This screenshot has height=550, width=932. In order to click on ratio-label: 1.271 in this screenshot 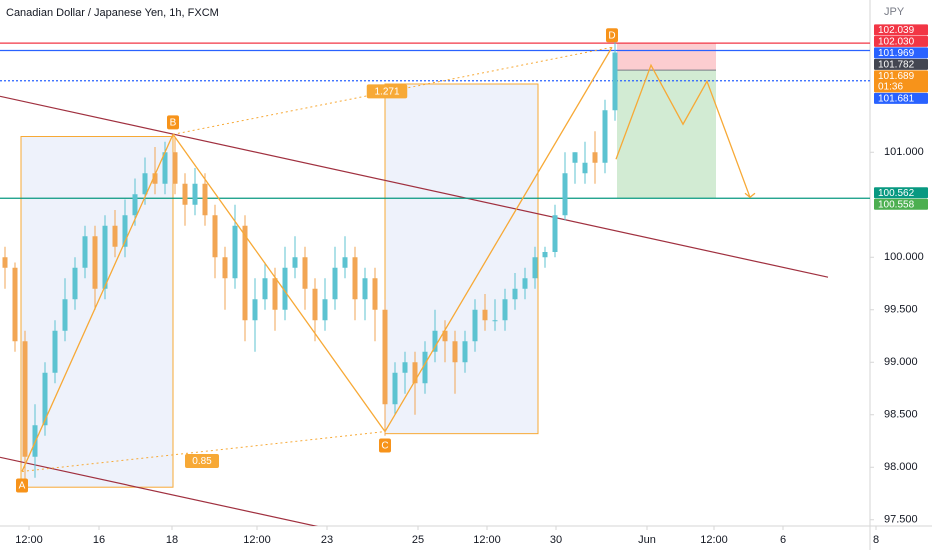, I will do `click(386, 91)`.